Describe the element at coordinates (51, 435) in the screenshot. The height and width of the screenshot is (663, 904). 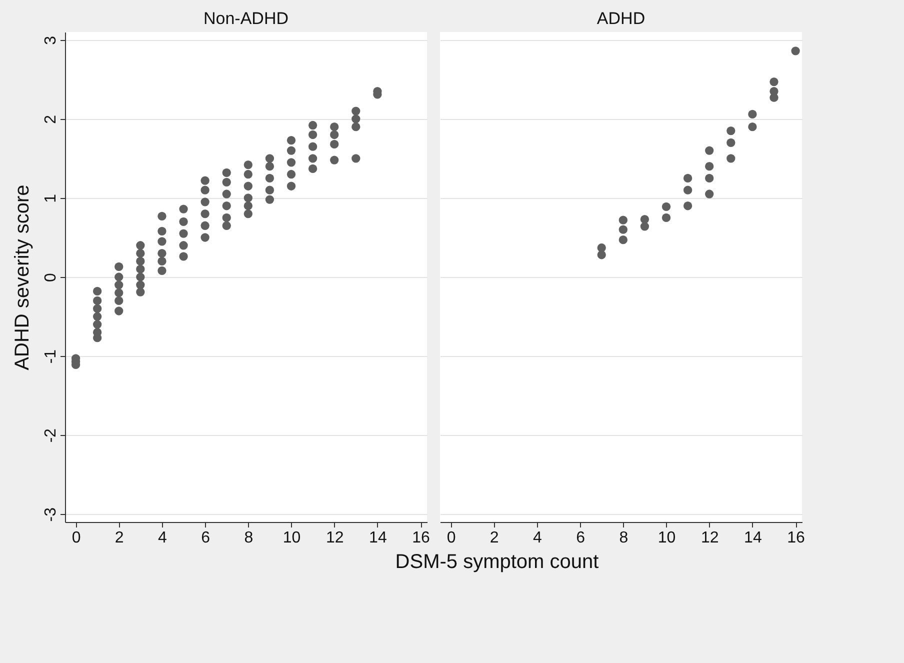
I see `y-tick-label: -2` at that location.